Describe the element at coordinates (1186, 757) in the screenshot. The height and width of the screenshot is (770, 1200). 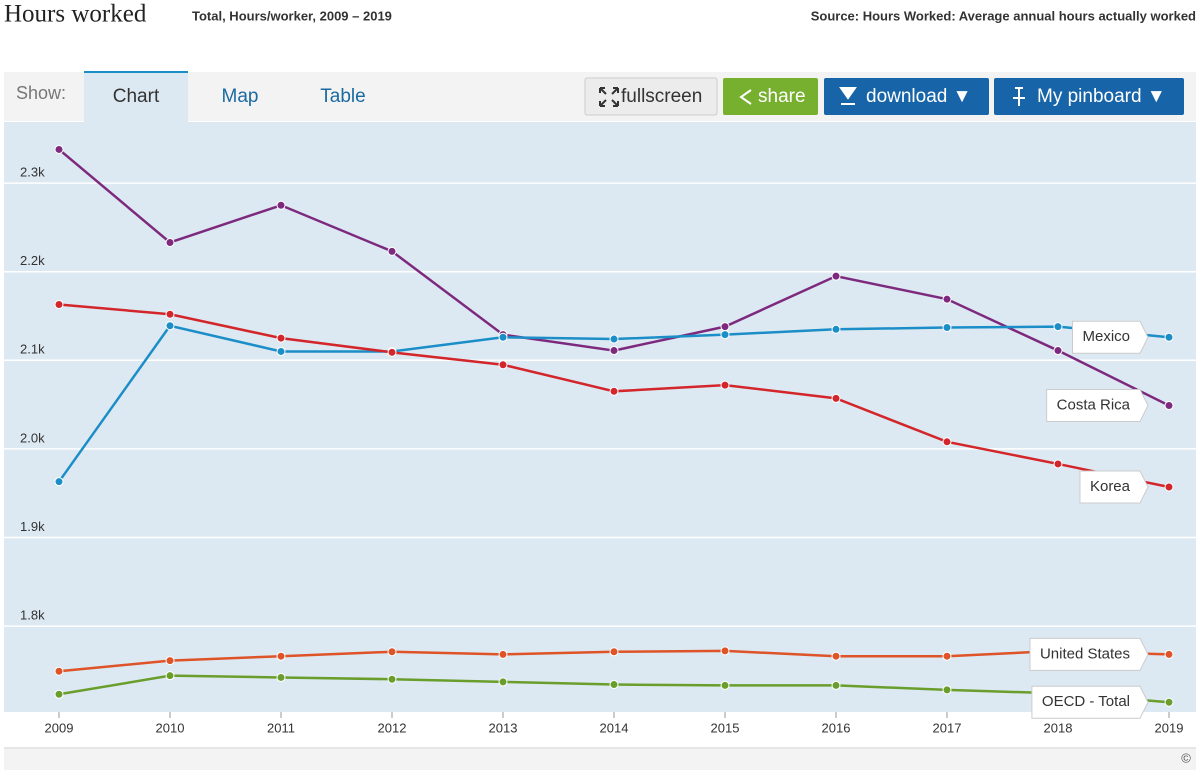
I see `copyright: ©` at that location.